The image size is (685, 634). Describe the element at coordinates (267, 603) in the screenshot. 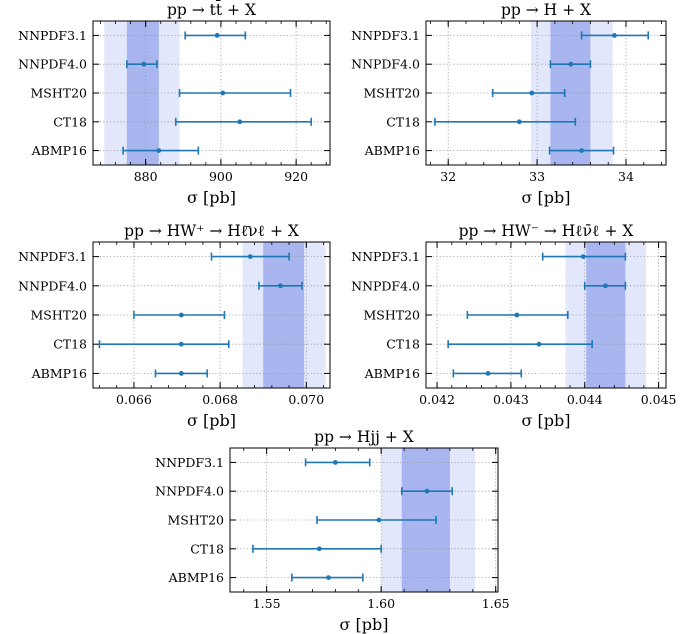

I see `xtick-label: 1.55` at that location.